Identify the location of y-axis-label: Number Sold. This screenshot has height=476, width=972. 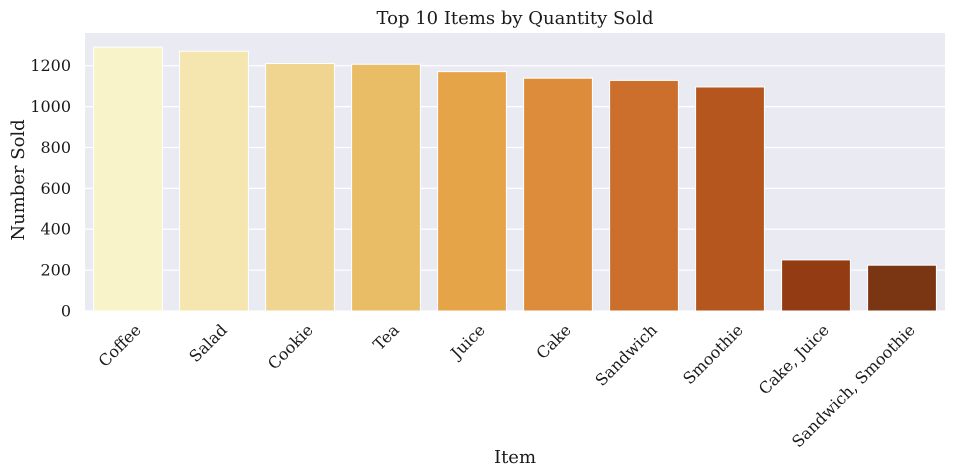
(18, 179).